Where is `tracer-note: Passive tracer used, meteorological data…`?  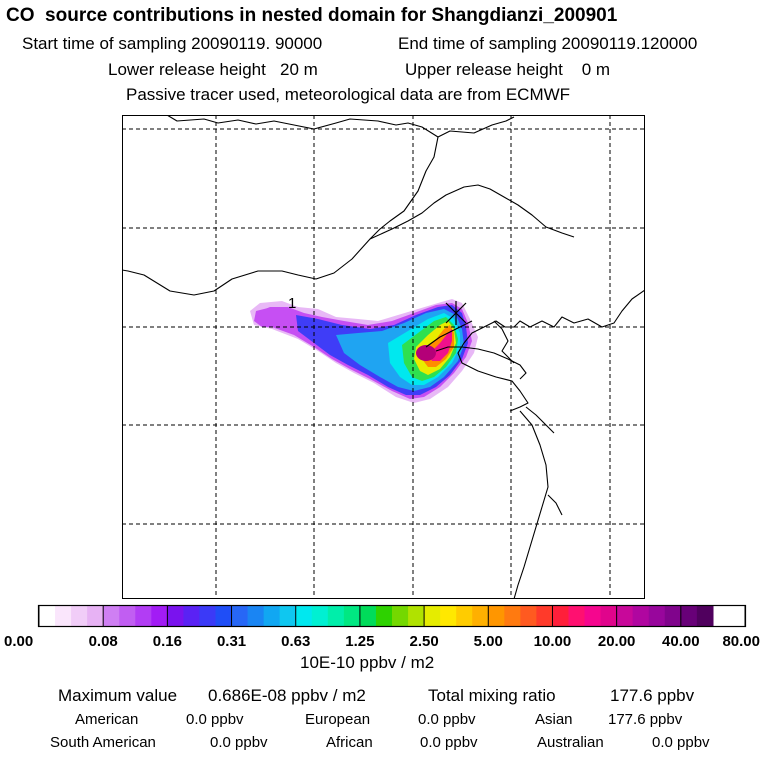 tracer-note: Passive tracer used, meteorological data… is located at coordinates (348, 94).